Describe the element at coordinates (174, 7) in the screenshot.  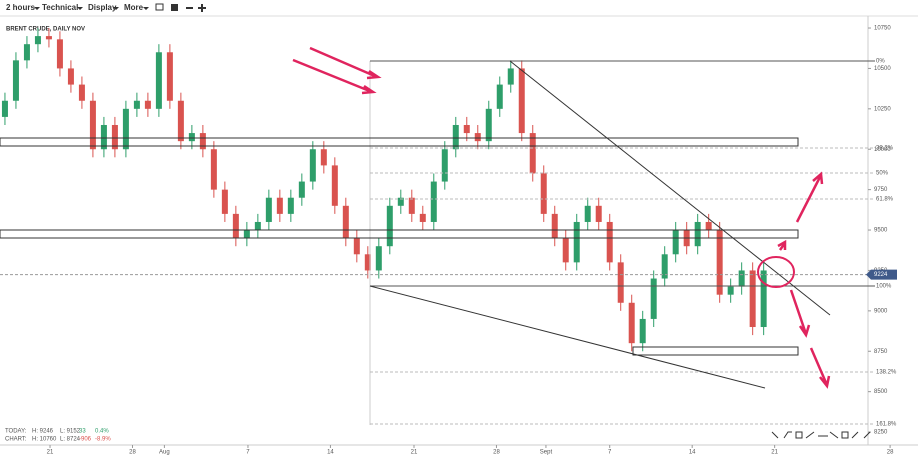
I see `save-icon` at that location.